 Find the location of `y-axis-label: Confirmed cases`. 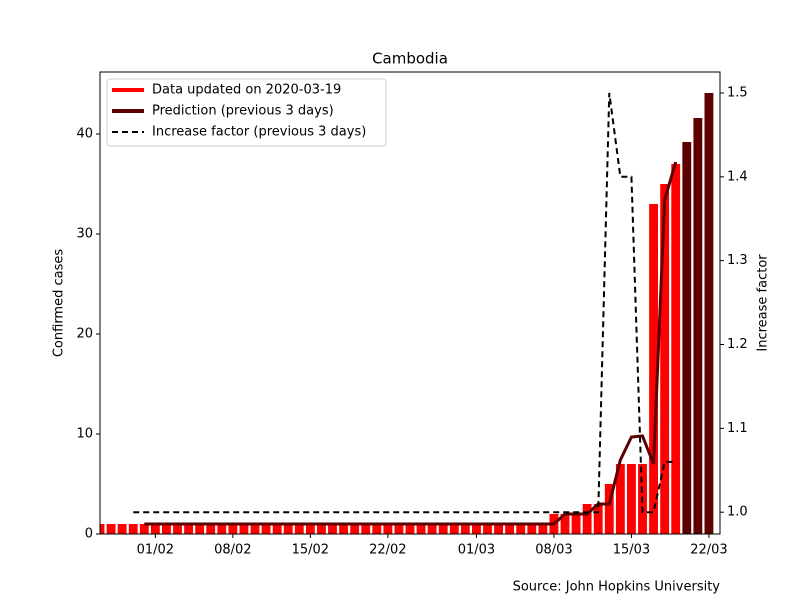

y-axis-label: Confirmed cases is located at coordinates (59, 303).